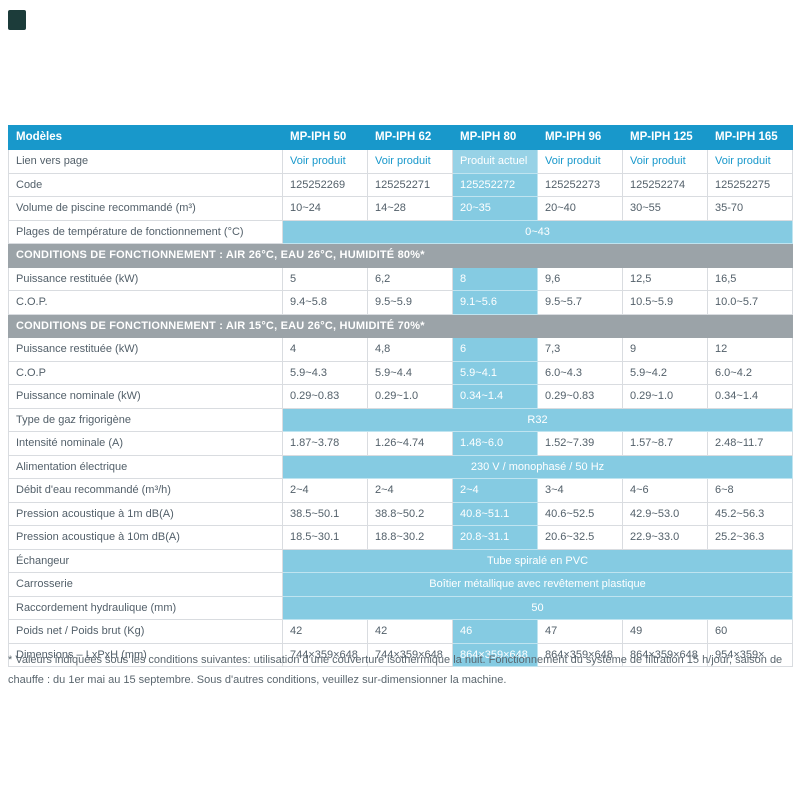 Image resolution: width=800 pixels, height=800 pixels. Describe the element at coordinates (580, 372) in the screenshot. I see `value-cell: 6.0~4.3` at that location.